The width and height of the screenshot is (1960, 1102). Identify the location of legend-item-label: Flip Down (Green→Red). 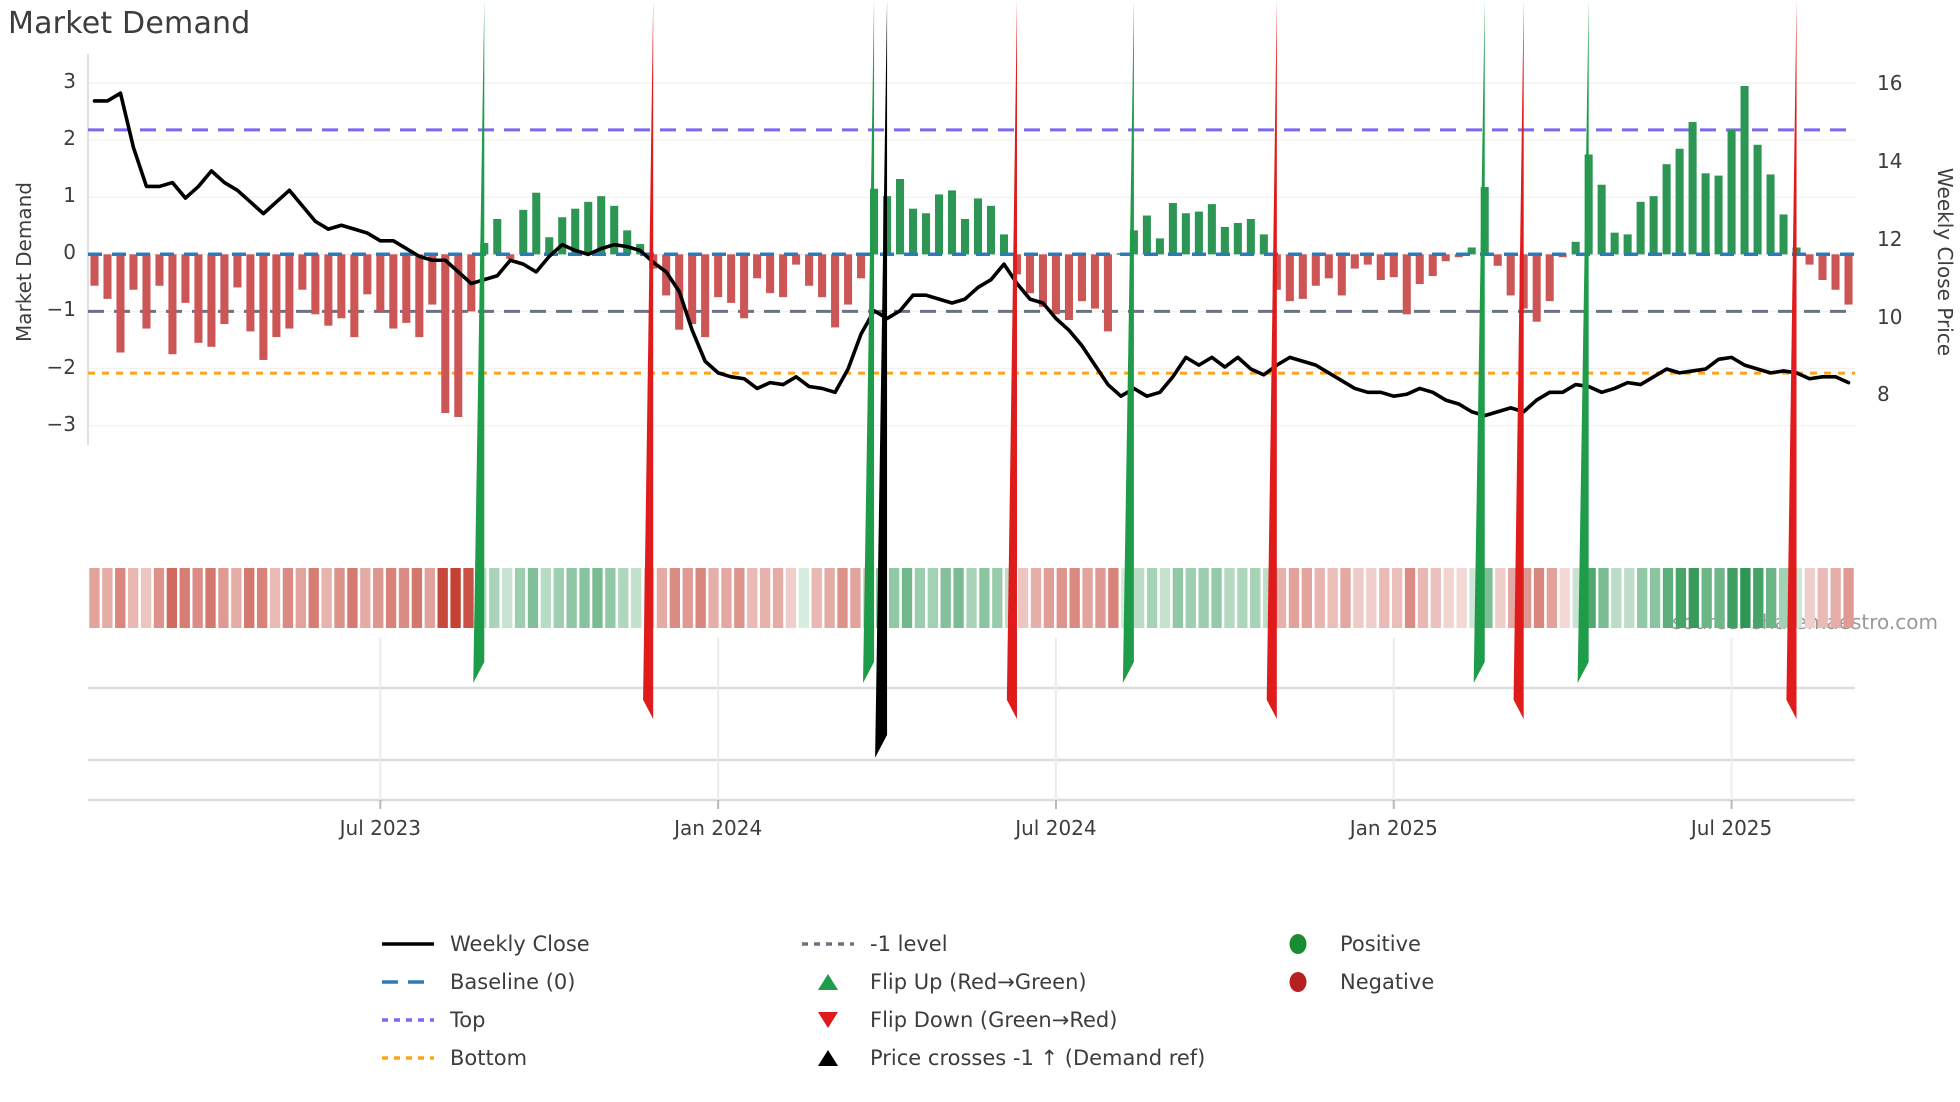
(994, 1020).